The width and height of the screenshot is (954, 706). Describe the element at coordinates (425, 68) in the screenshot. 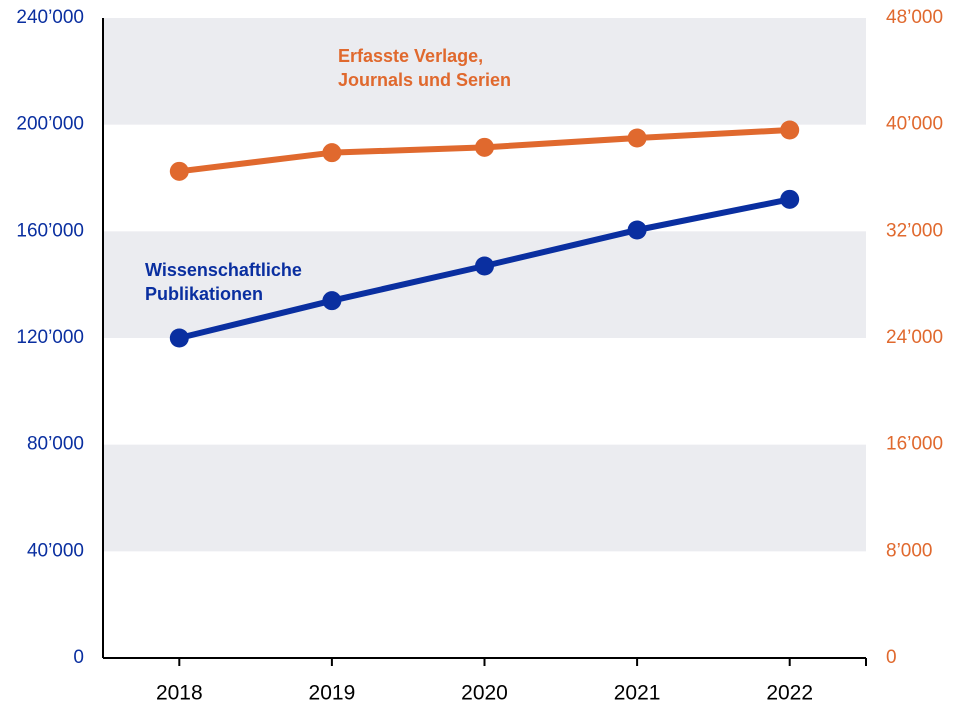

I see `series-label: Erfasste Verlage, Journals und Serien` at that location.